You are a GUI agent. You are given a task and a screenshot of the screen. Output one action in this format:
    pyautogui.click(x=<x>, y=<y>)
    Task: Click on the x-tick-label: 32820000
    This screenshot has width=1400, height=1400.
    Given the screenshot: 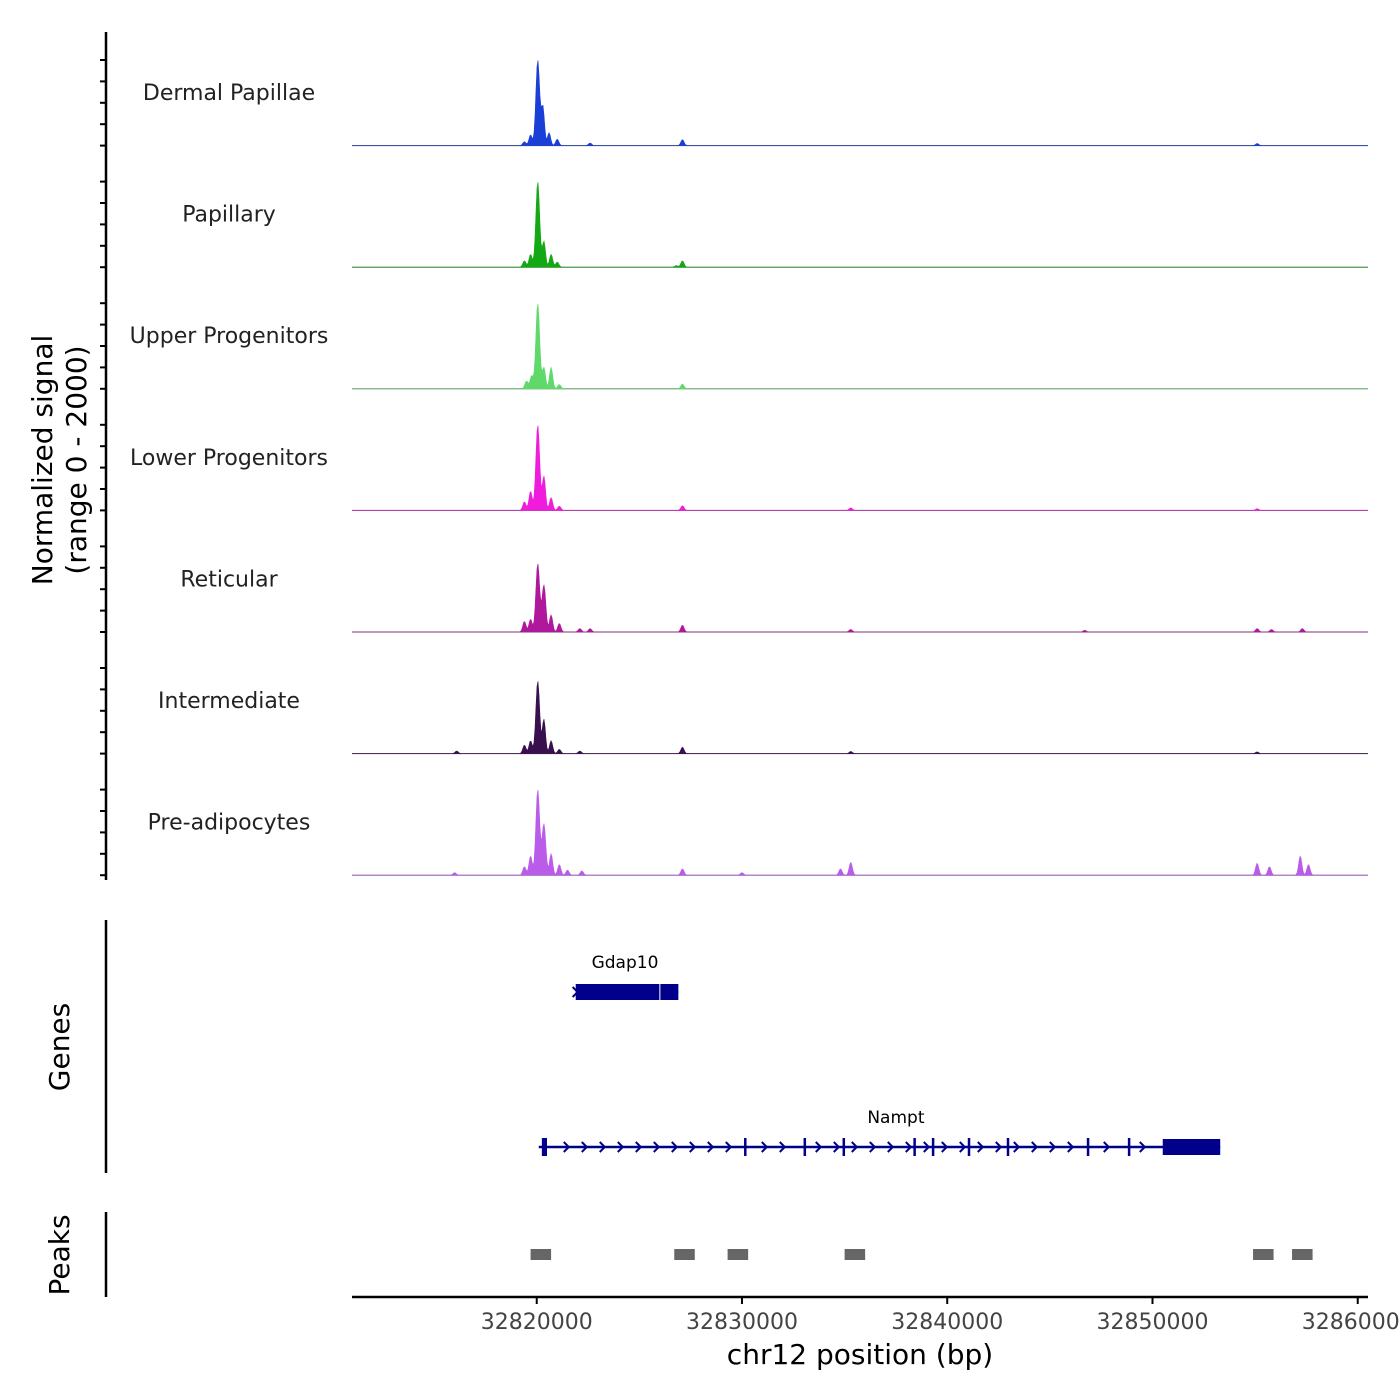 What is the action you would take?
    pyautogui.click(x=537, y=1322)
    